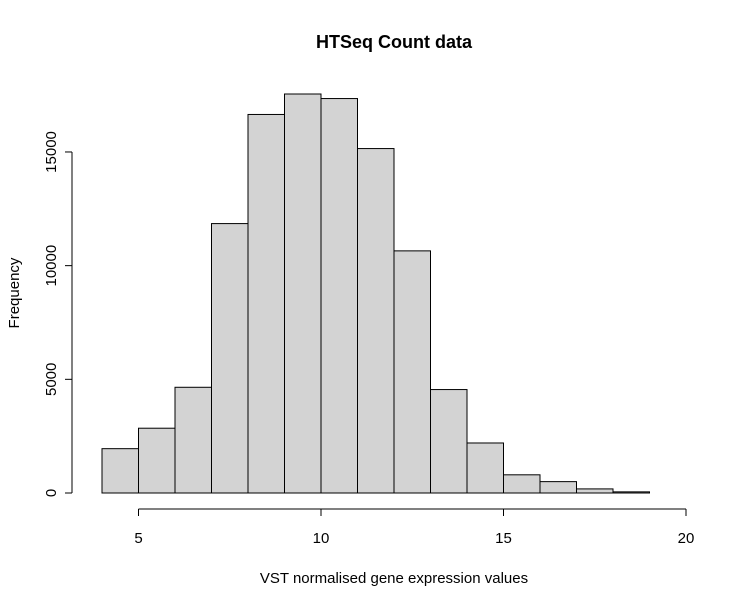 The height and width of the screenshot is (607, 750). Describe the element at coordinates (321, 538) in the screenshot. I see `x-tick-label: 10` at that location.